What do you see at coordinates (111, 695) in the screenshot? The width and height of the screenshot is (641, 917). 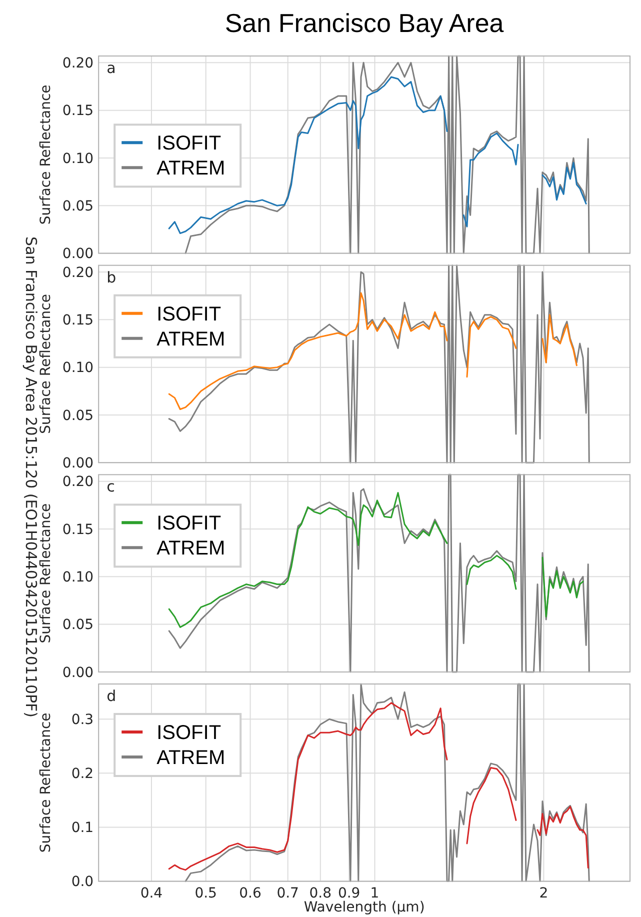 I see `annotation: d` at bounding box center [111, 695].